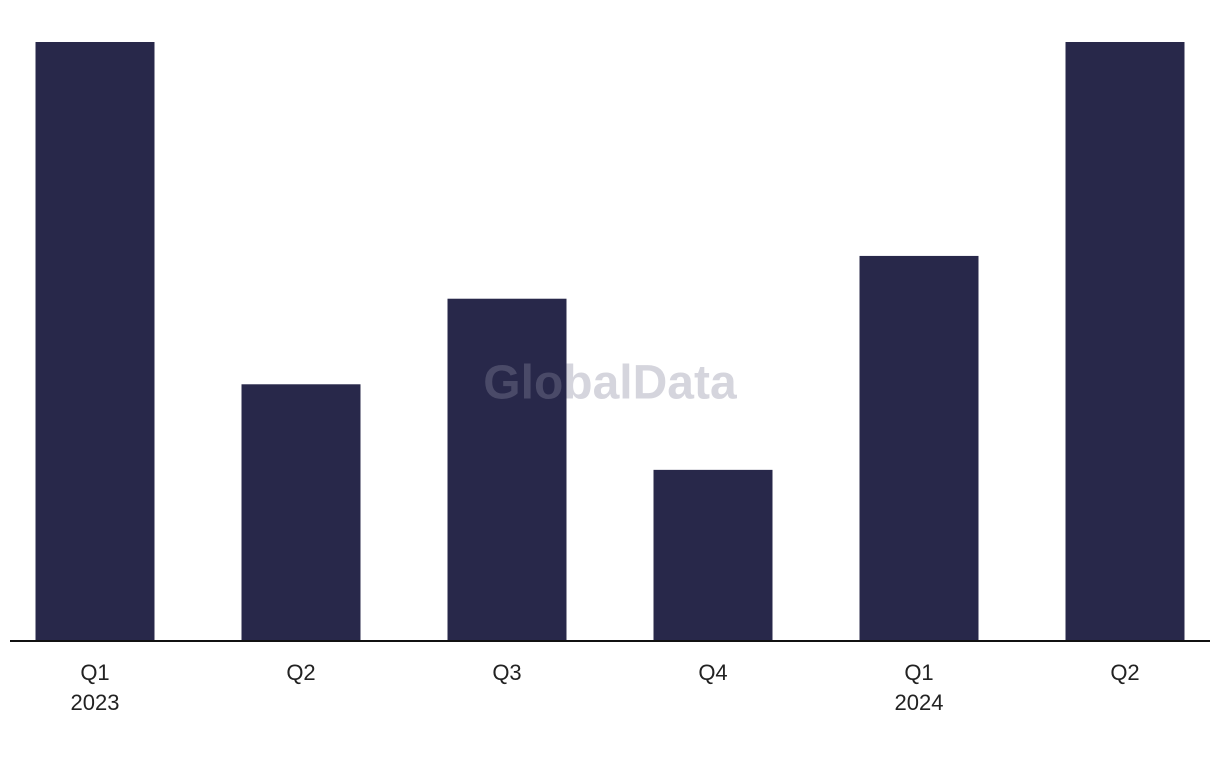  What do you see at coordinates (506, 672) in the screenshot?
I see `x-tick-label: Q3` at bounding box center [506, 672].